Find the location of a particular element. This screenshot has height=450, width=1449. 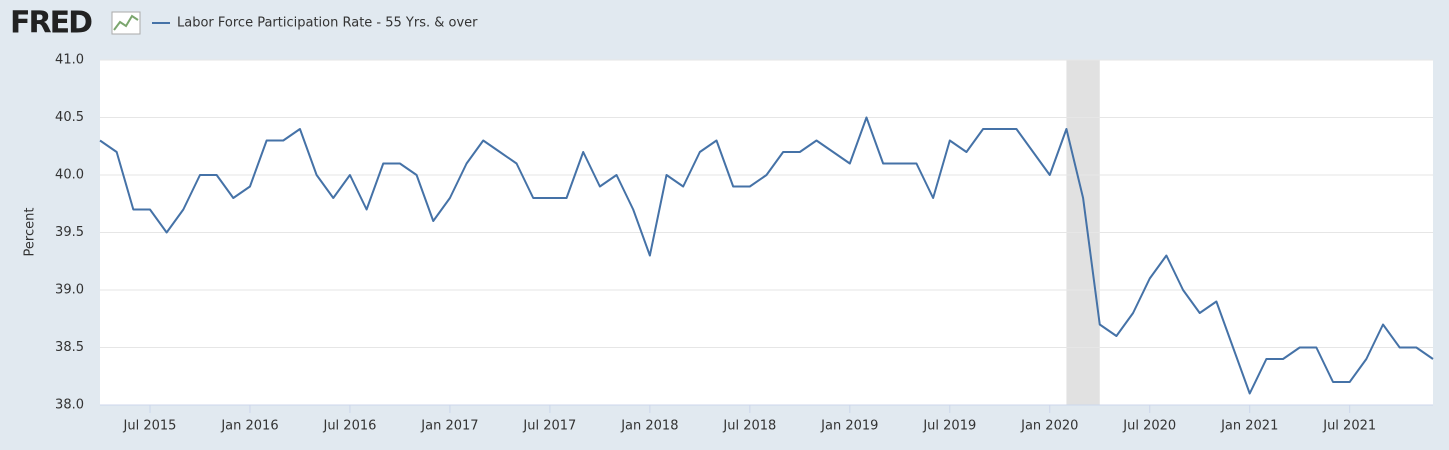

x-tick-label: Jul 2020 is located at coordinates (1149, 426).